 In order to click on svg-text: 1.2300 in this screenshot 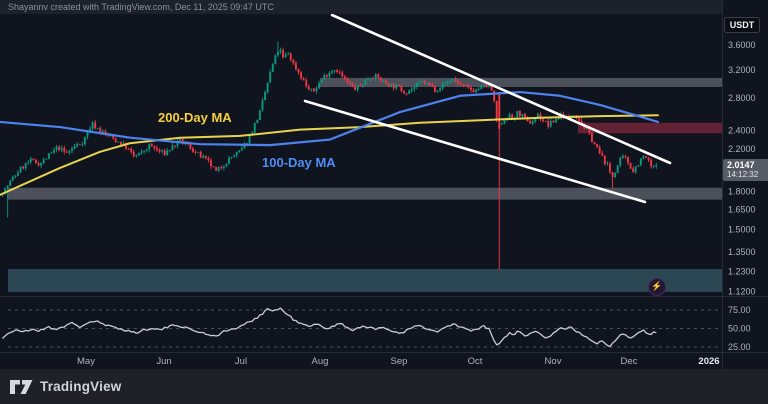, I will do `click(742, 272)`.